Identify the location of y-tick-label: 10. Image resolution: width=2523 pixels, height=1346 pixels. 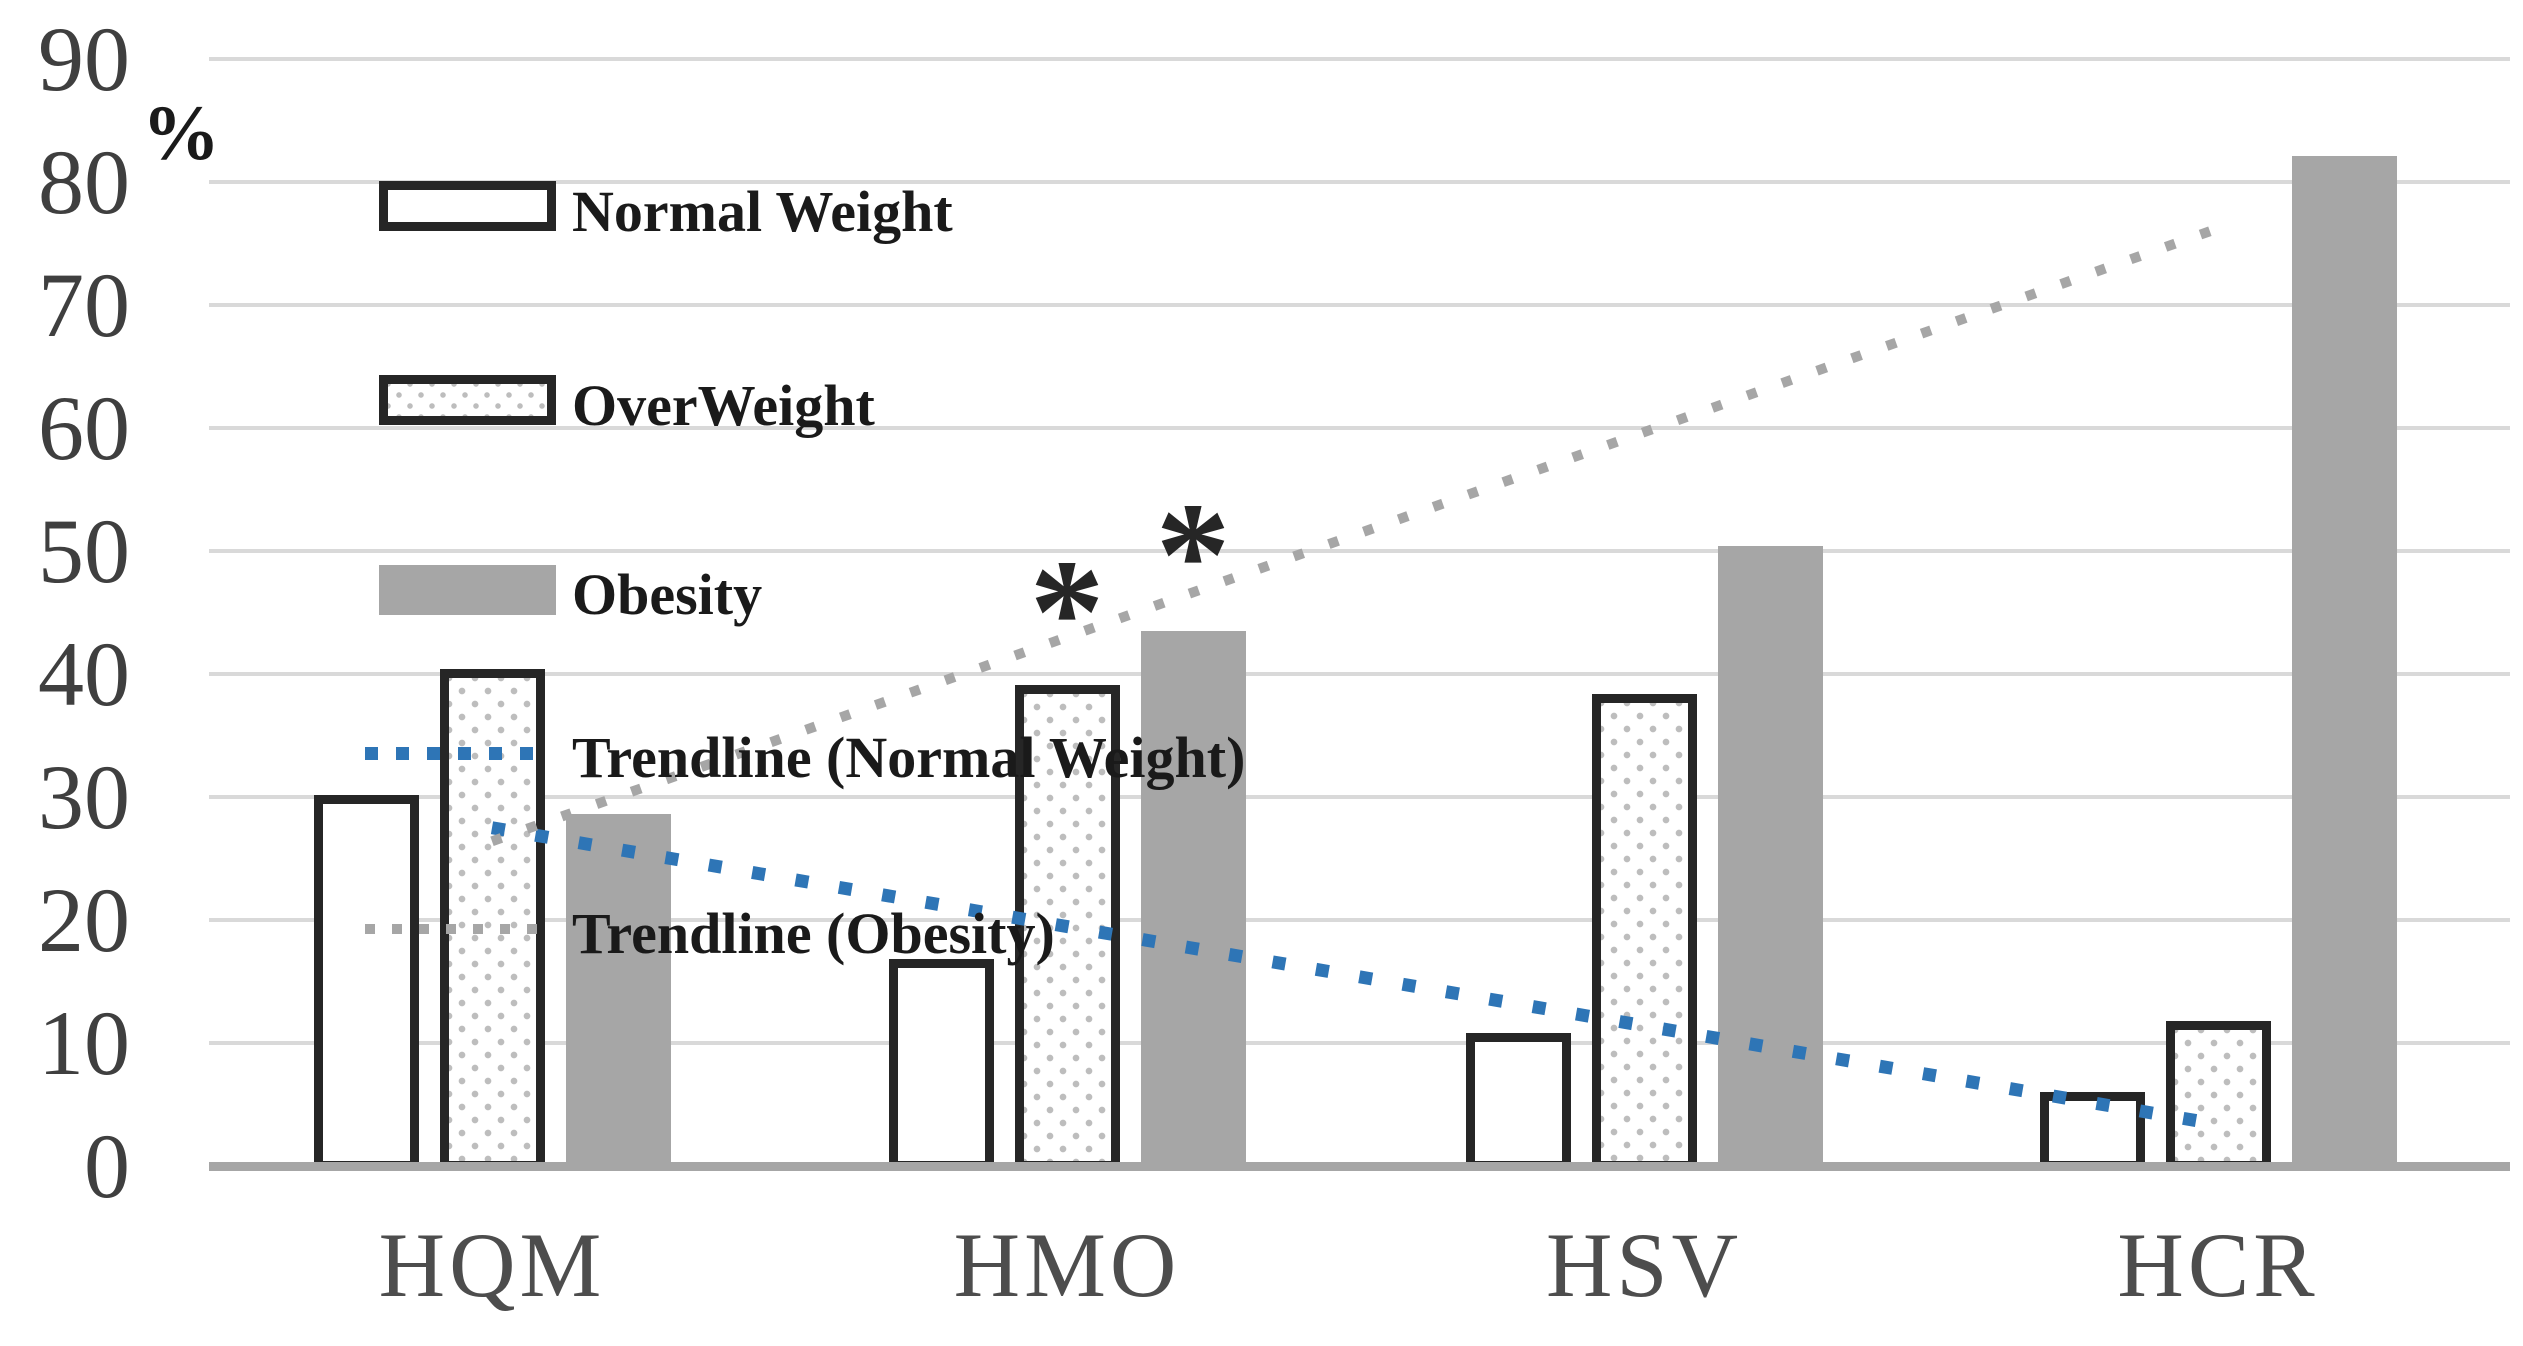
(84, 1043).